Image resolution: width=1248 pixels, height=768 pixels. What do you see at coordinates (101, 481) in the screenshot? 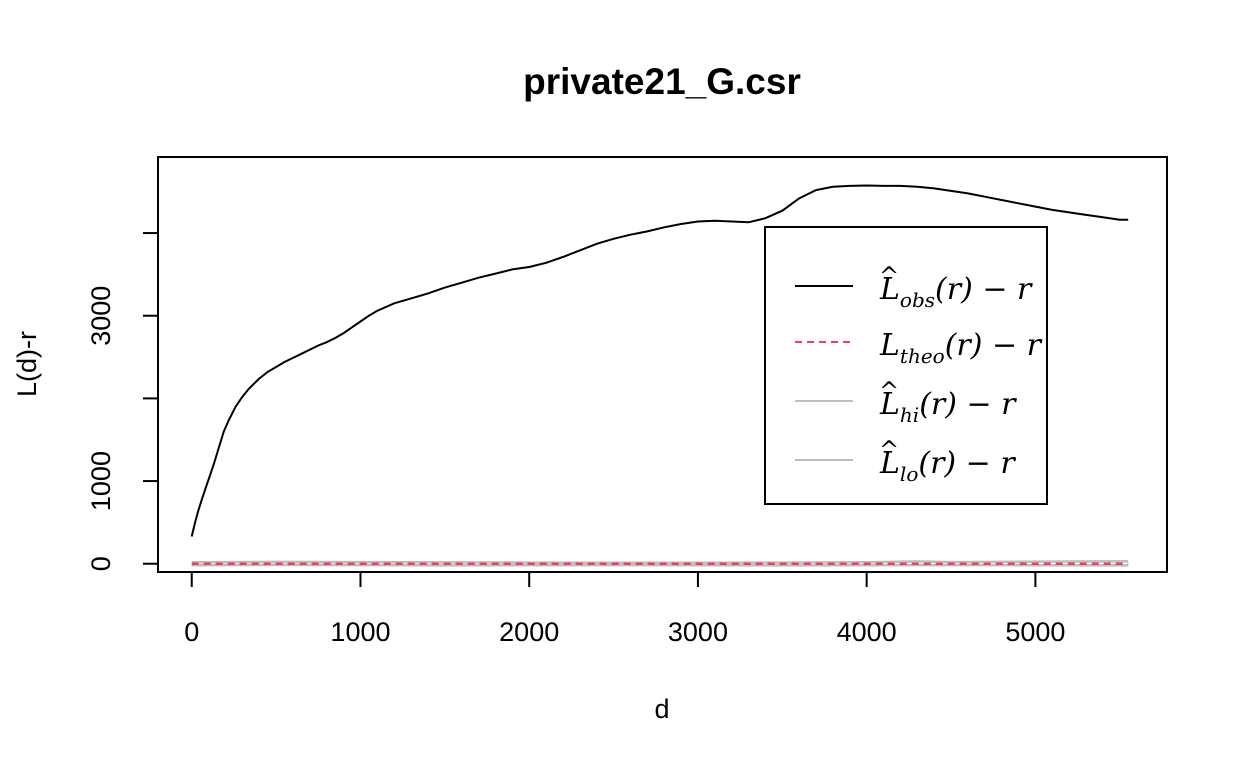
I see `y-tick-label: 1000` at bounding box center [101, 481].